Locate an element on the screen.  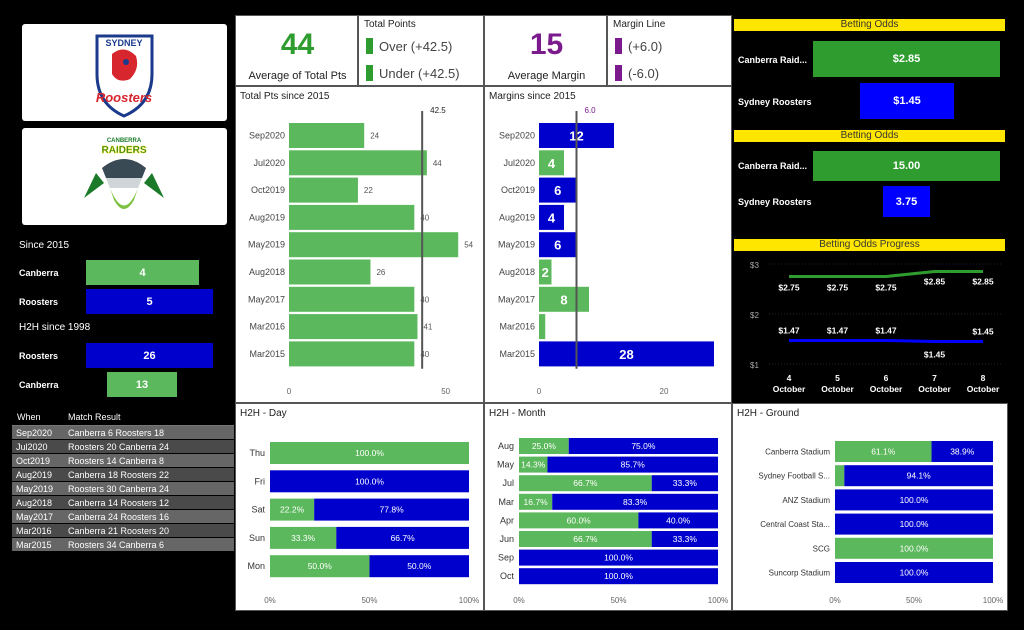
chart-title: H2H - Ground is located at coordinates (768, 413).